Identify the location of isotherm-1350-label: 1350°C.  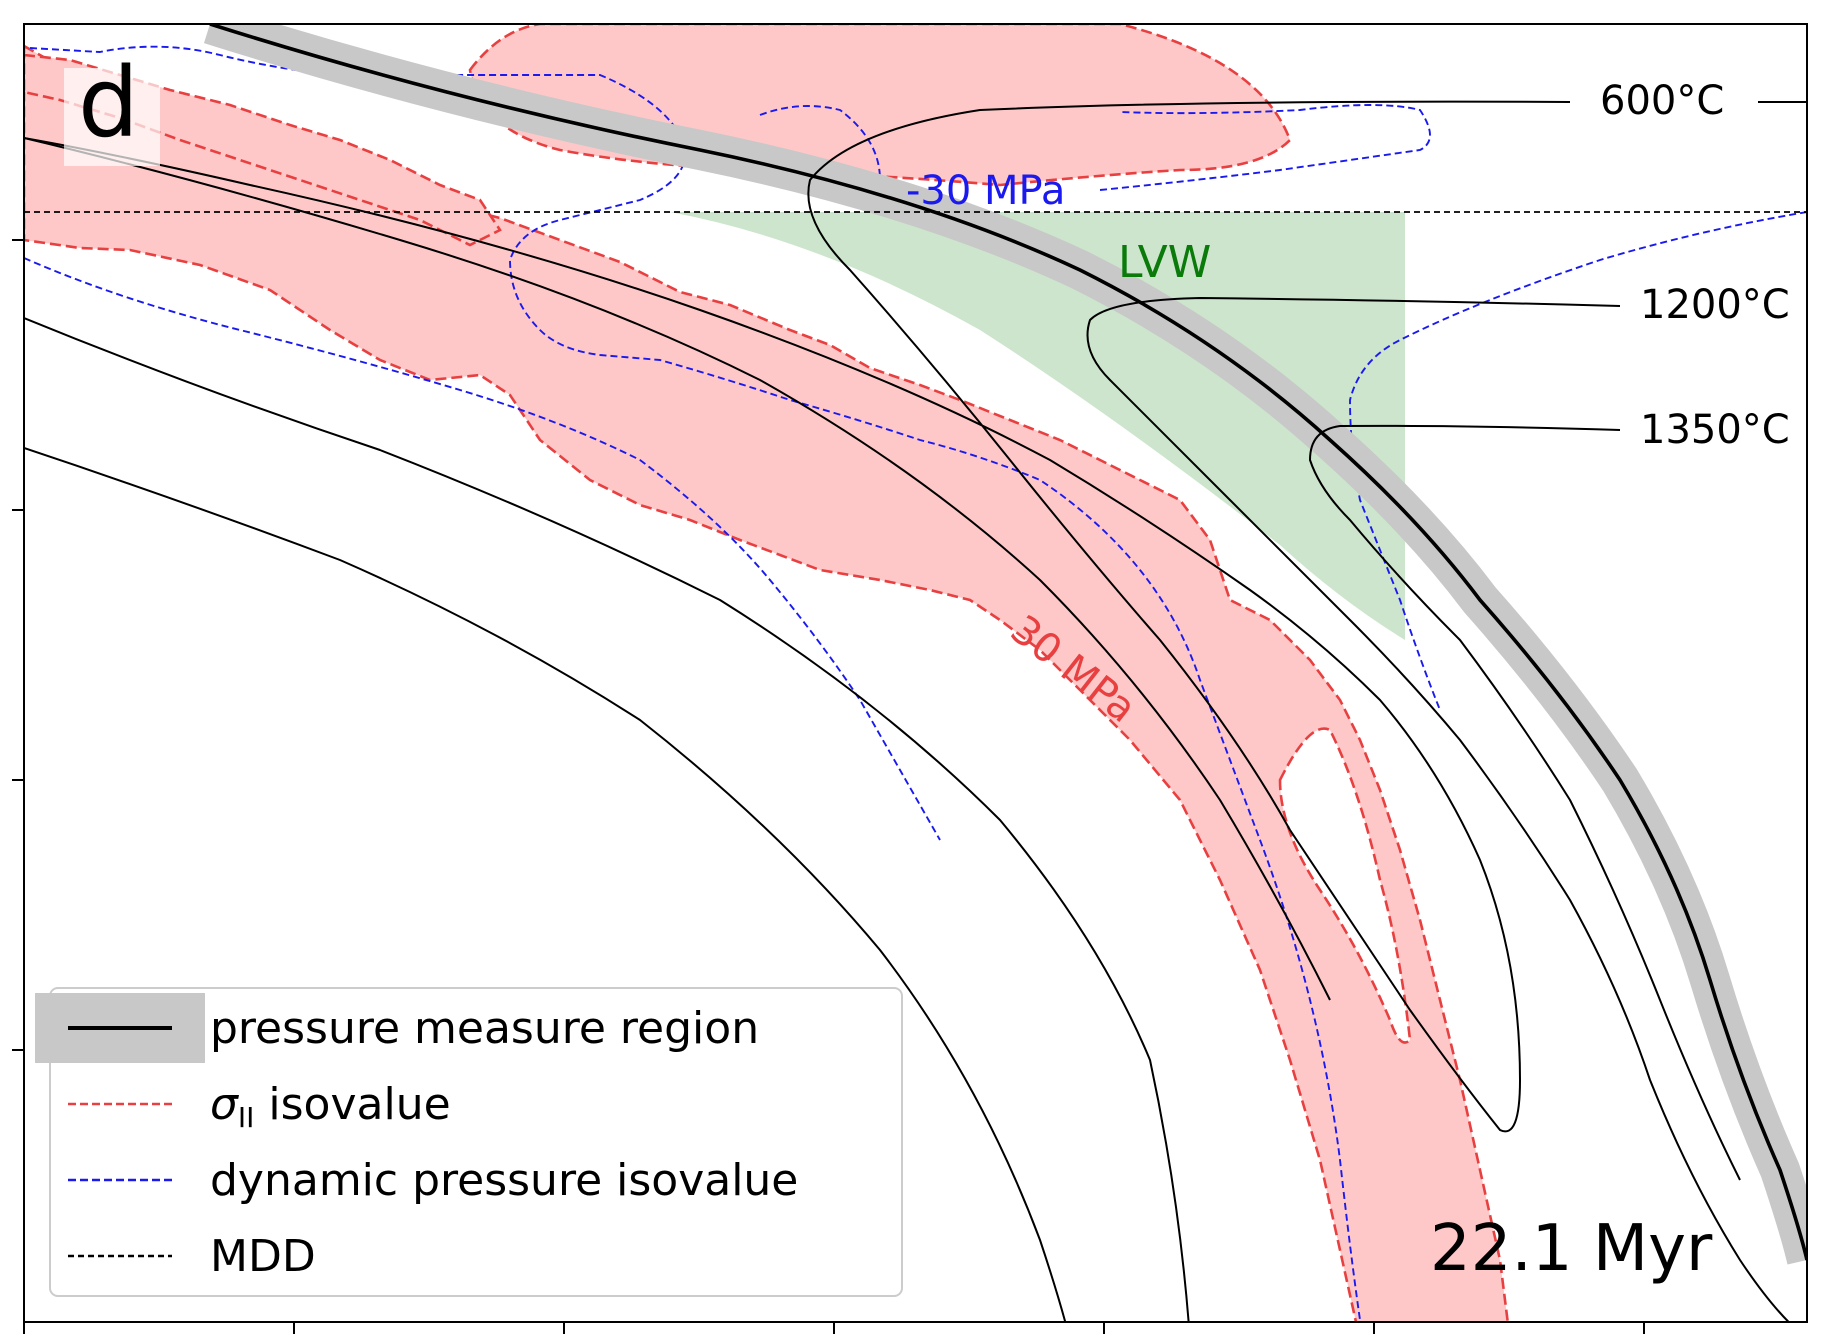
(1715, 430).